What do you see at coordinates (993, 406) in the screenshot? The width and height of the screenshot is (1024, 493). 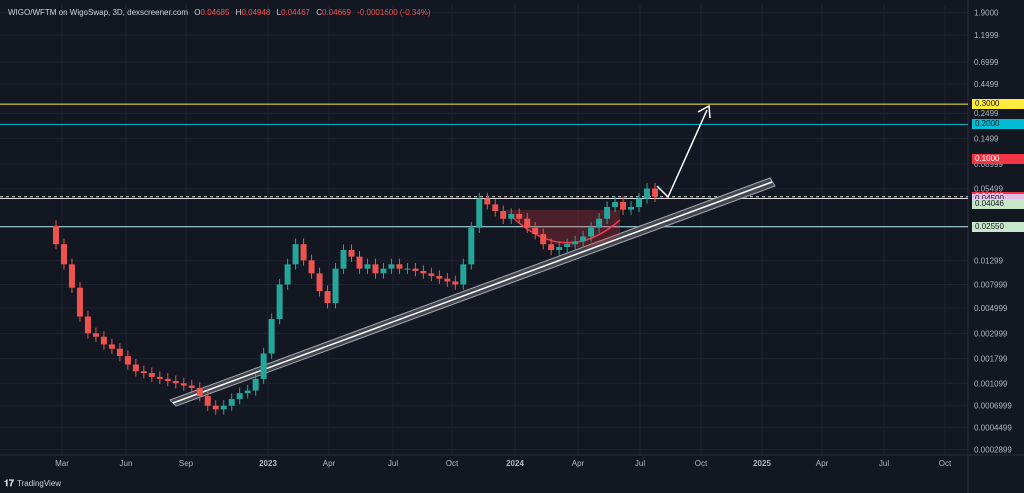 I see `y-tick-label: 0.0006999` at bounding box center [993, 406].